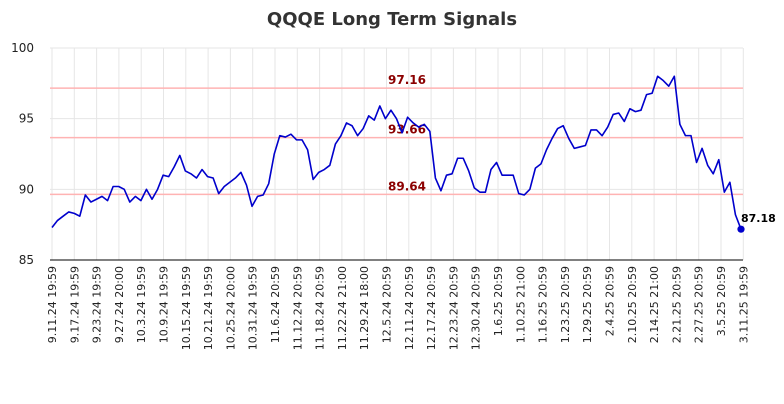 This screenshot has width=784, height=404. Describe the element at coordinates (74, 304) in the screenshot. I see `x-tick-label: 9.17.24 19:59` at that location.